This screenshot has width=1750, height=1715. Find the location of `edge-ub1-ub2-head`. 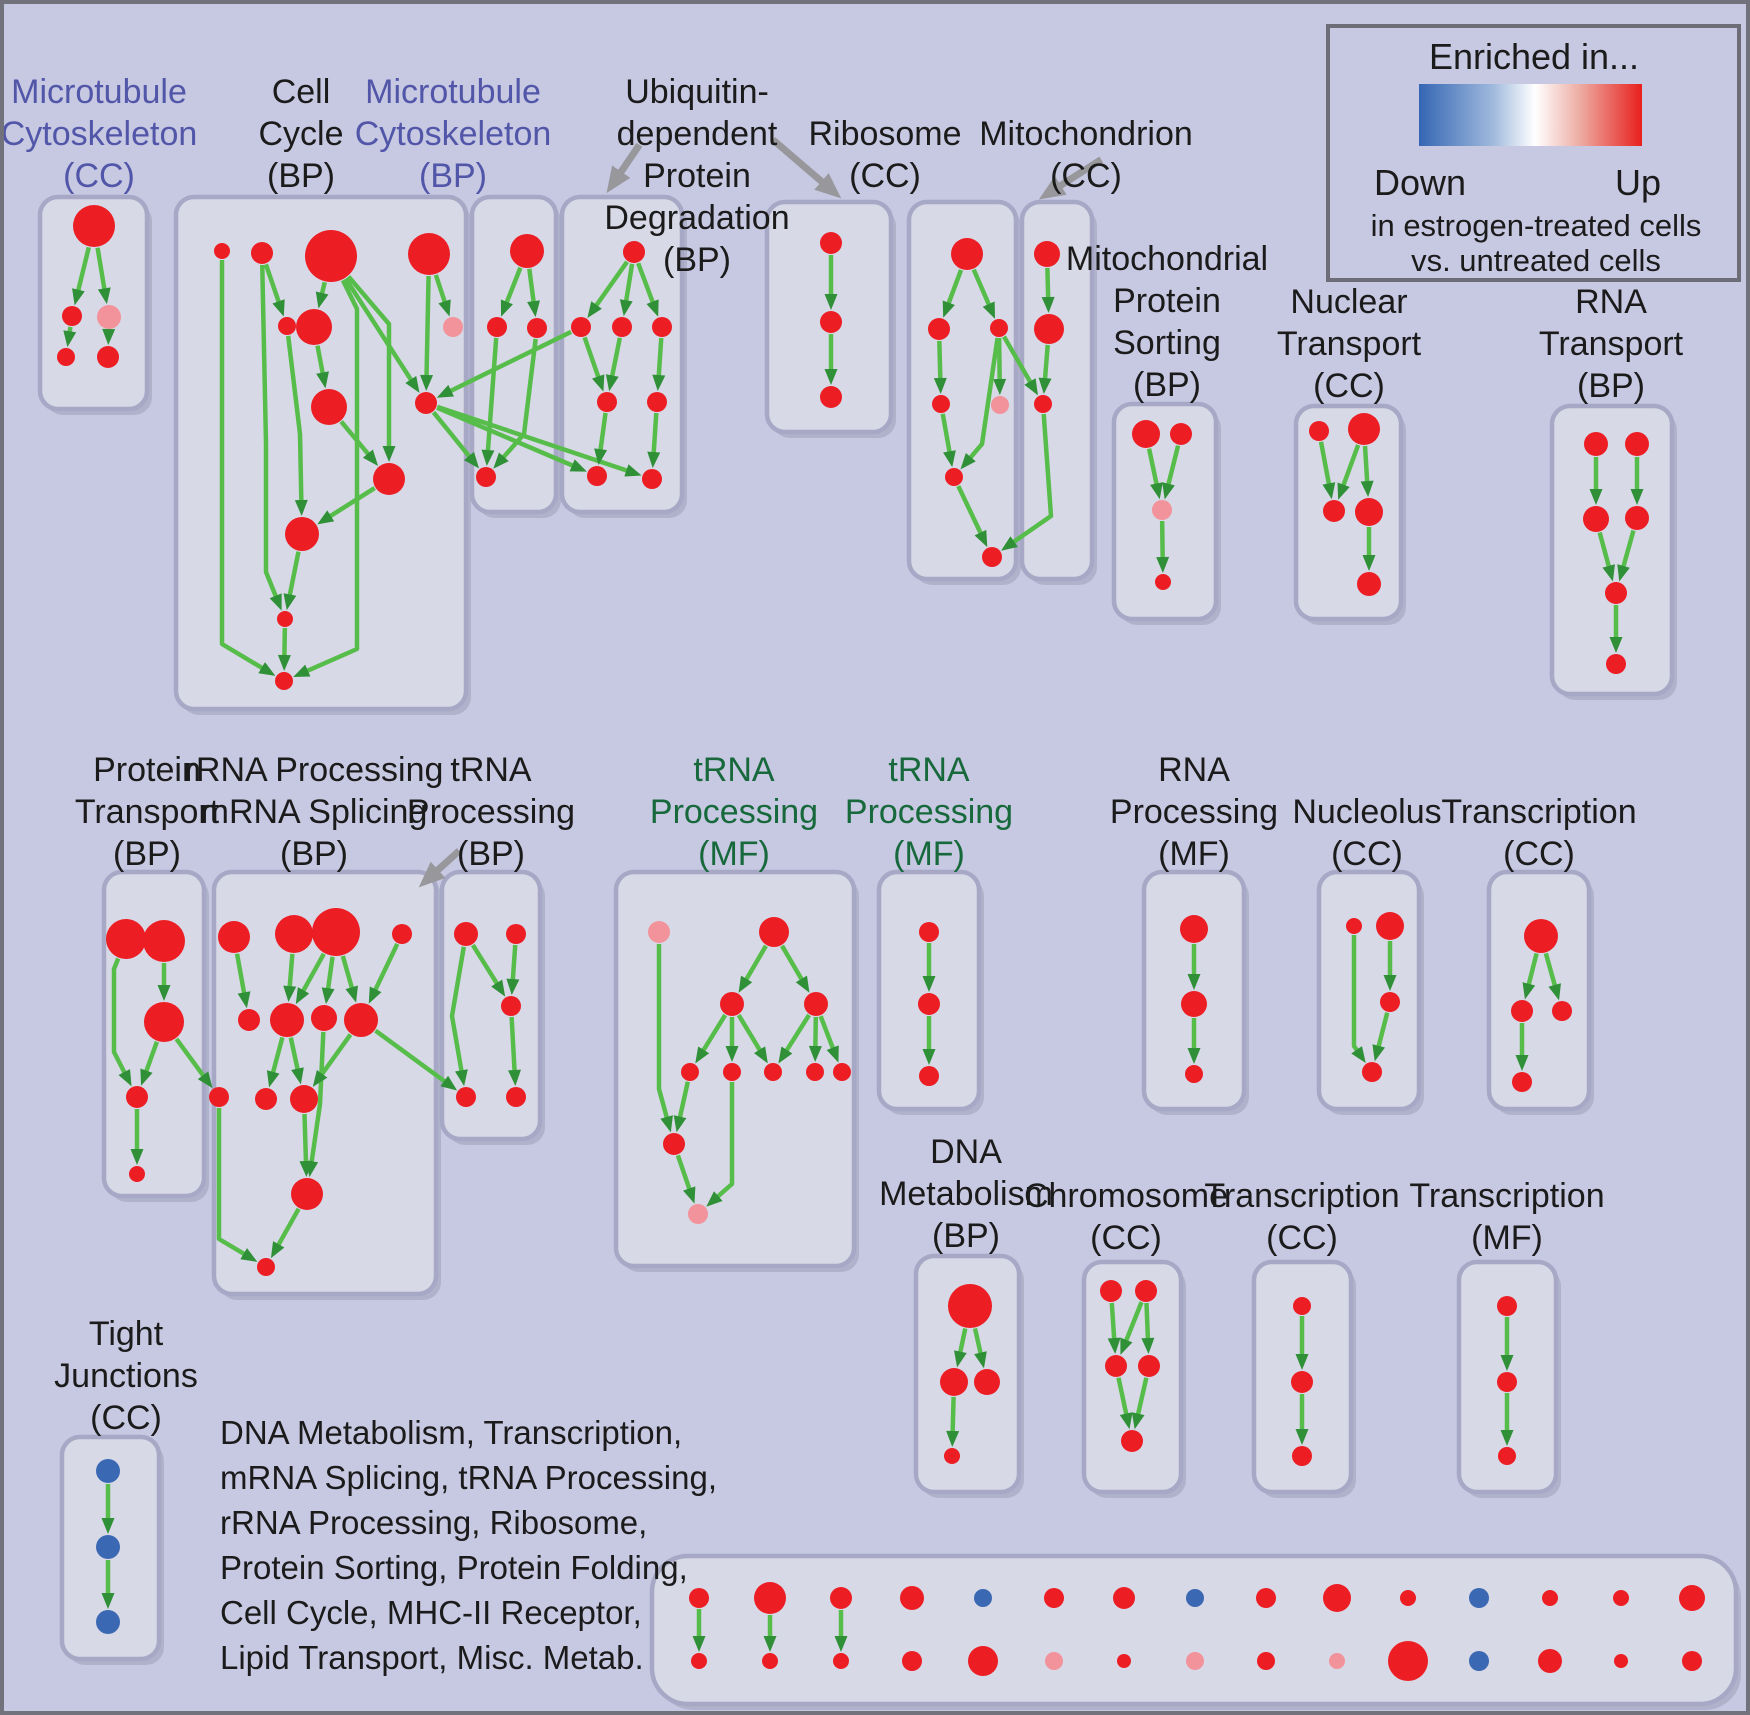

edge-ub1-ub2-head is located at coordinates (594, 310).